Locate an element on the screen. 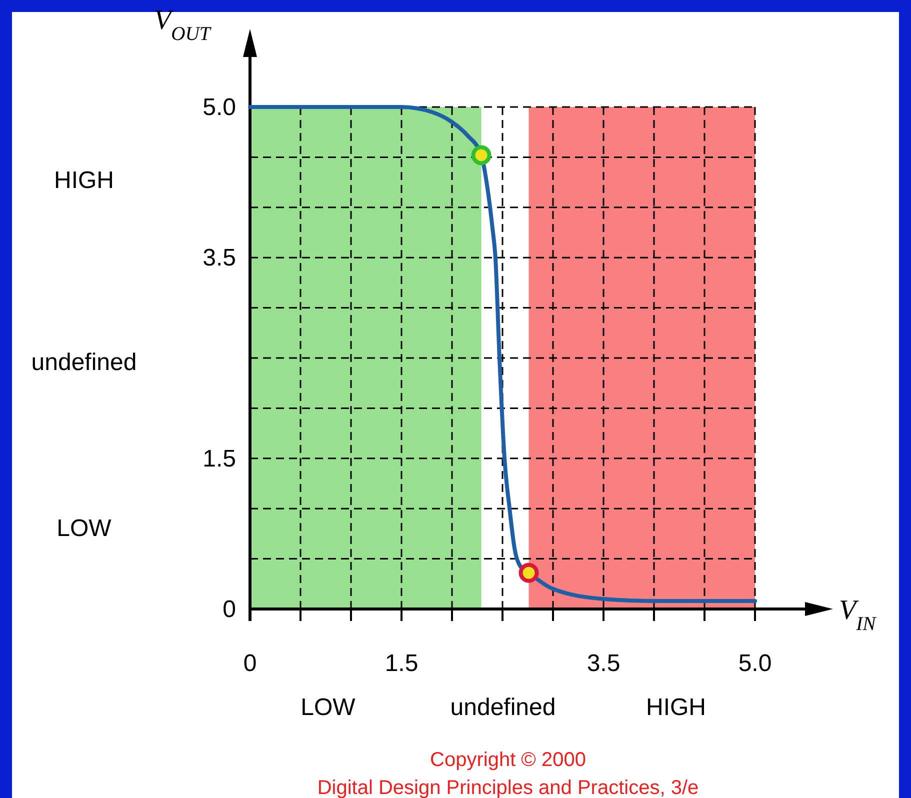 The image size is (911, 798). x-tick-label: 3.5 is located at coordinates (603, 663).